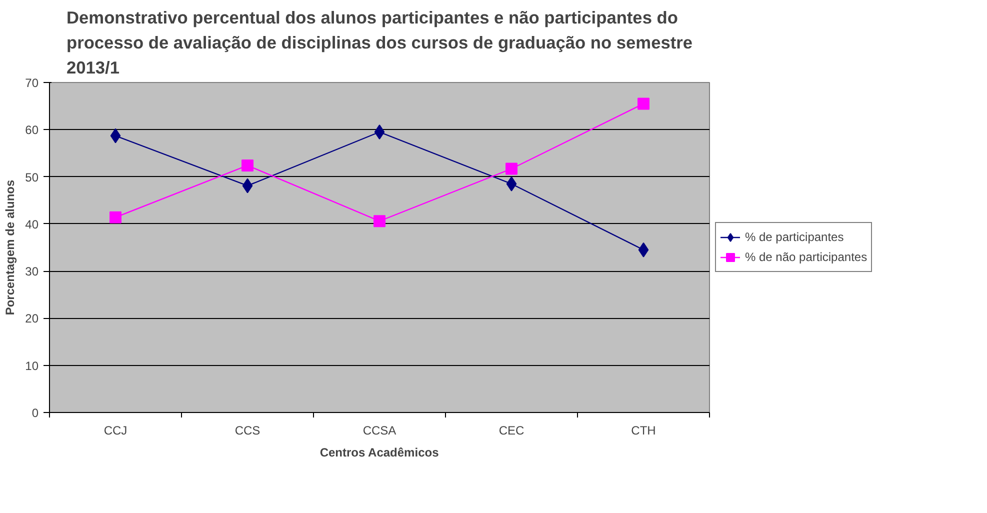  I want to click on y-tick-label: 20, so click(32, 319).